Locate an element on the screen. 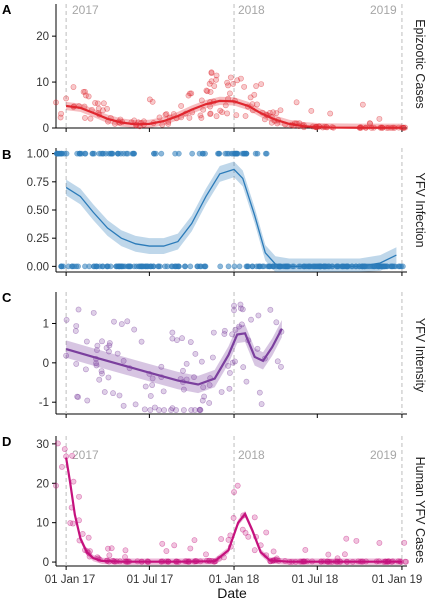 This screenshot has width=437, height=600. y-tick-label: 0.50 is located at coordinates (38, 211).